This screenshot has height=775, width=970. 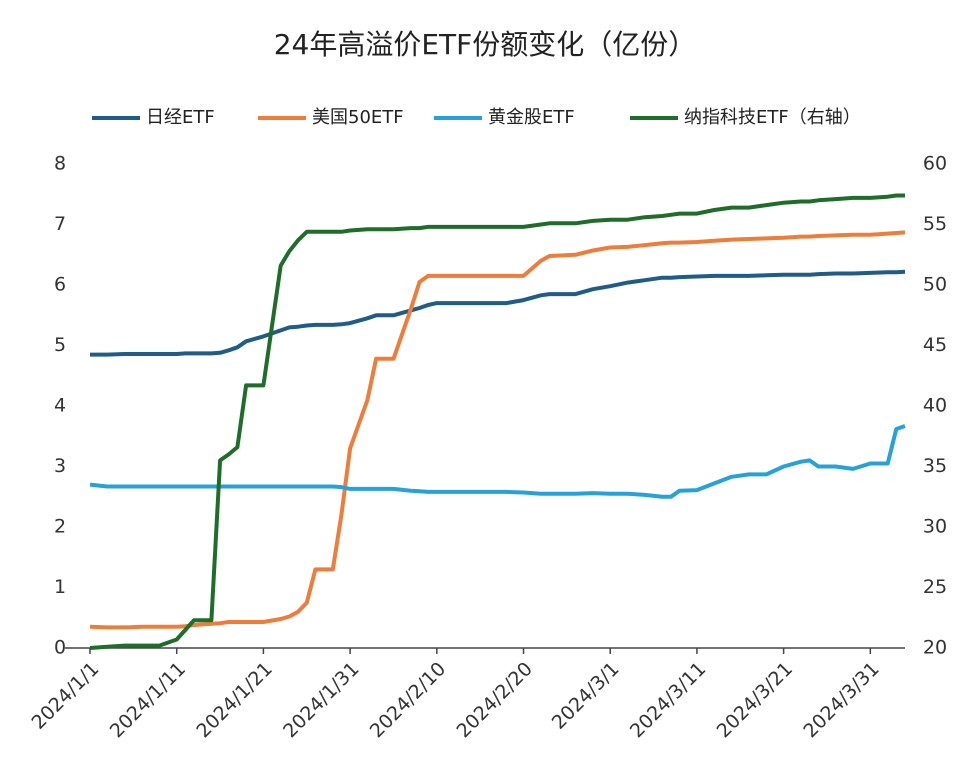 I want to click on y2-tick-label: 40, so click(x=935, y=406).